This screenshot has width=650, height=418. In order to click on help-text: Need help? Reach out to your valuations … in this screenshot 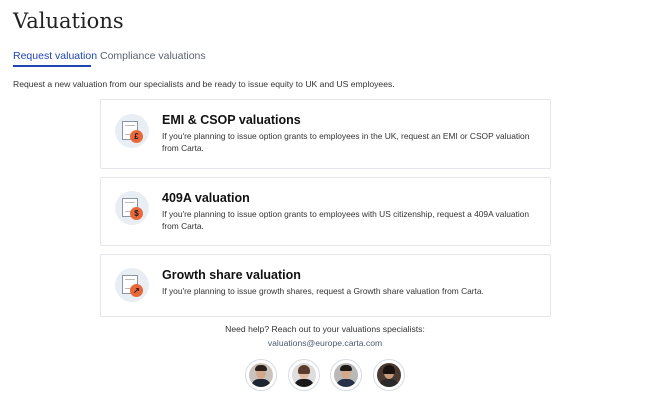, I will do `click(325, 329)`.